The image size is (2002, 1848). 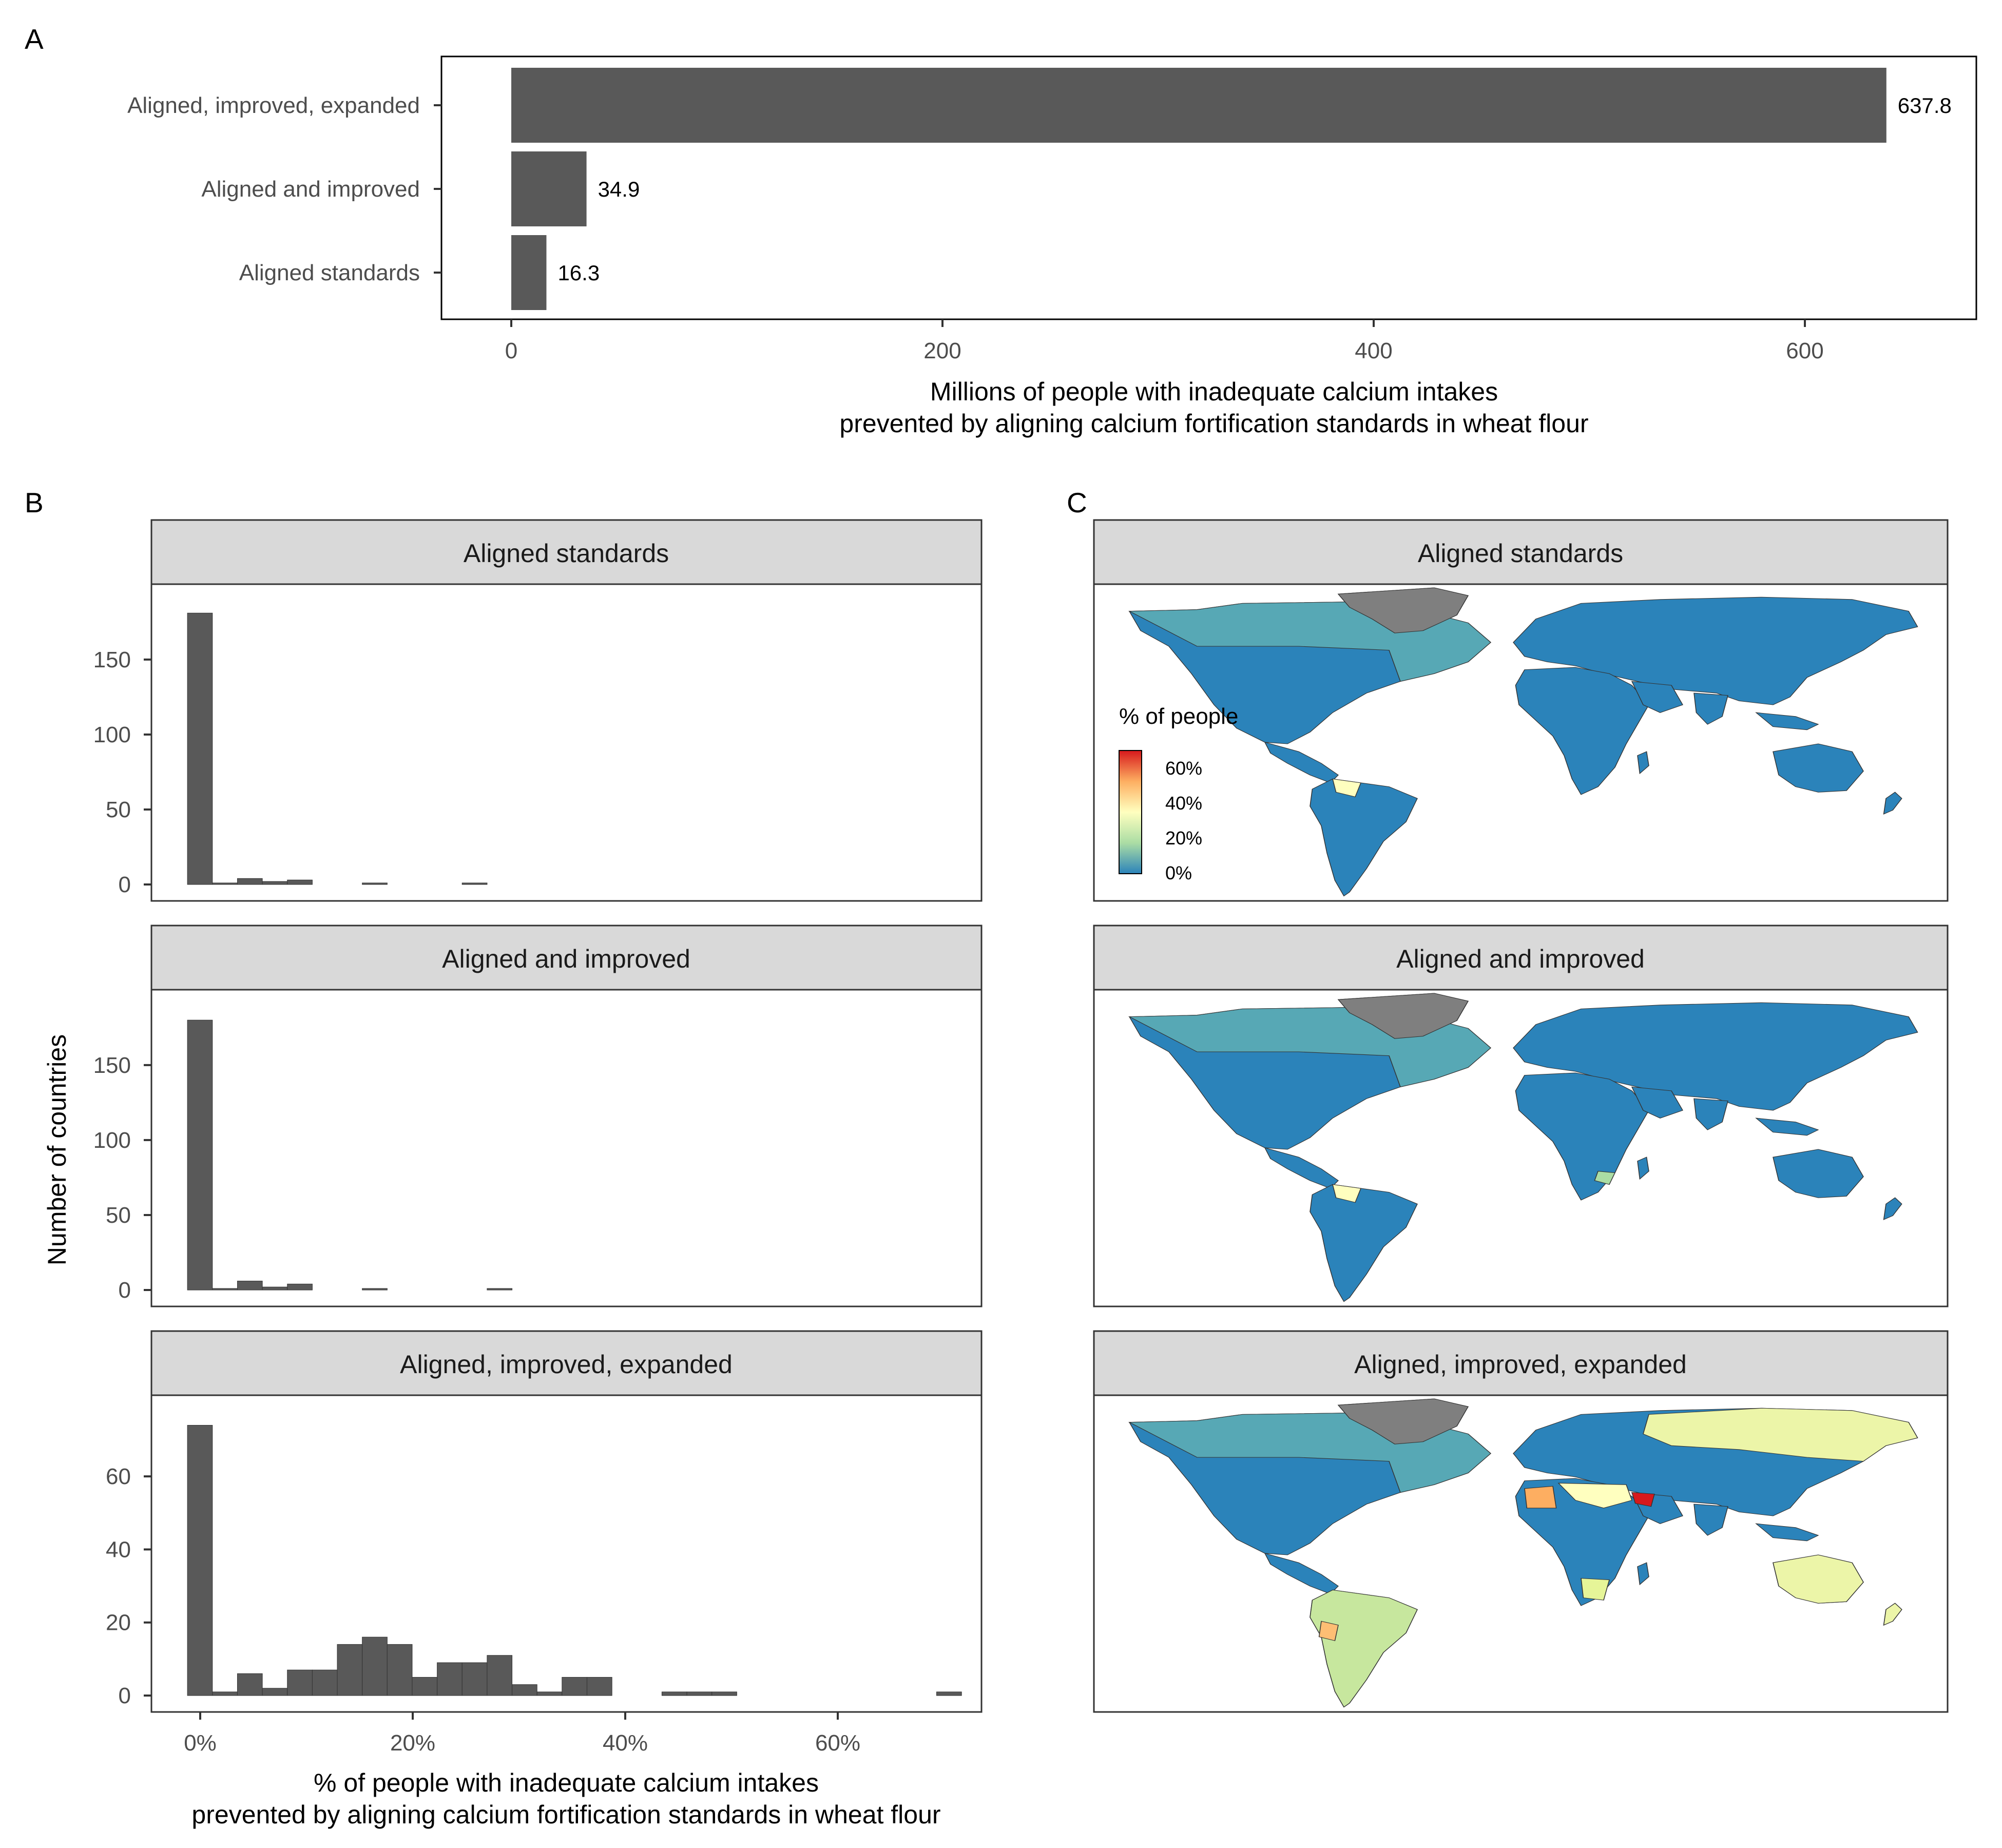 I want to click on panel-a-category-label: Aligned, improved, expanded, so click(x=273, y=105).